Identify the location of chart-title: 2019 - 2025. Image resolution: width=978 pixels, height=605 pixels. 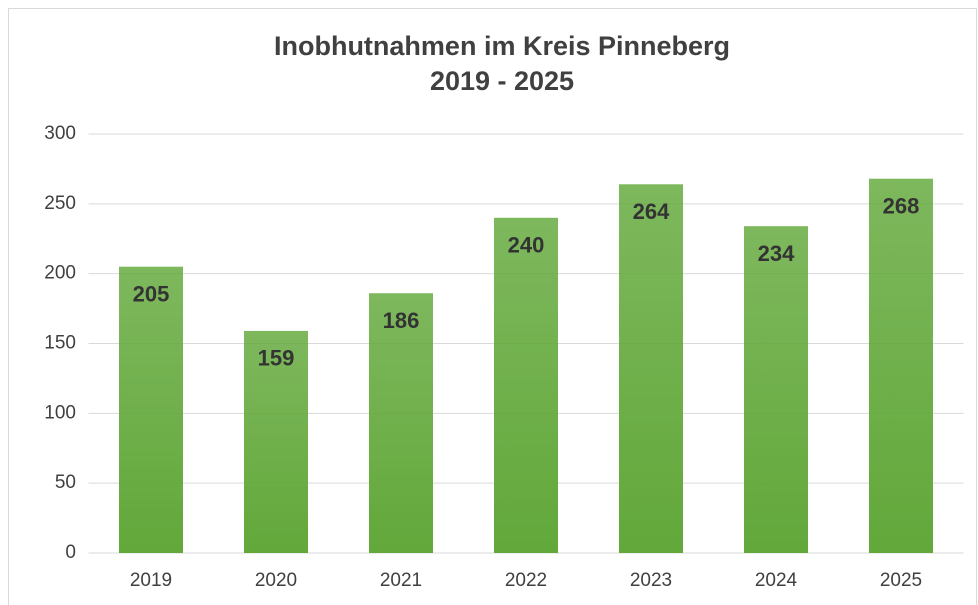
(502, 81).